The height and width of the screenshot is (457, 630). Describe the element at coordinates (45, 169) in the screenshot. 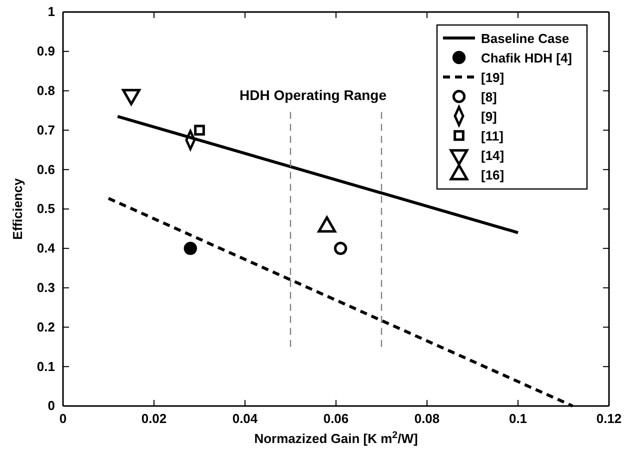

I see `y-tick-label: 0.6` at that location.